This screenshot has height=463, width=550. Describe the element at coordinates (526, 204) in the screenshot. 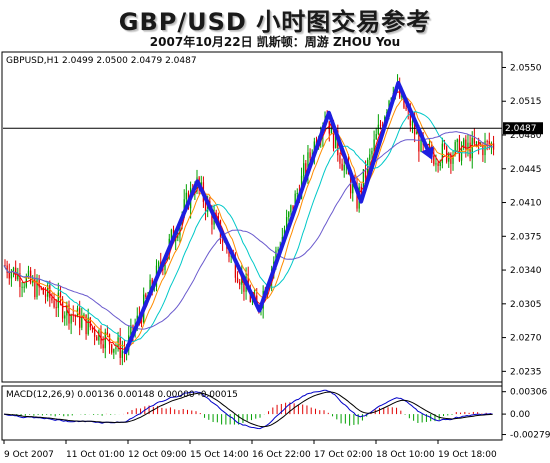

I see `price-tick-label: 2.0410` at that location.